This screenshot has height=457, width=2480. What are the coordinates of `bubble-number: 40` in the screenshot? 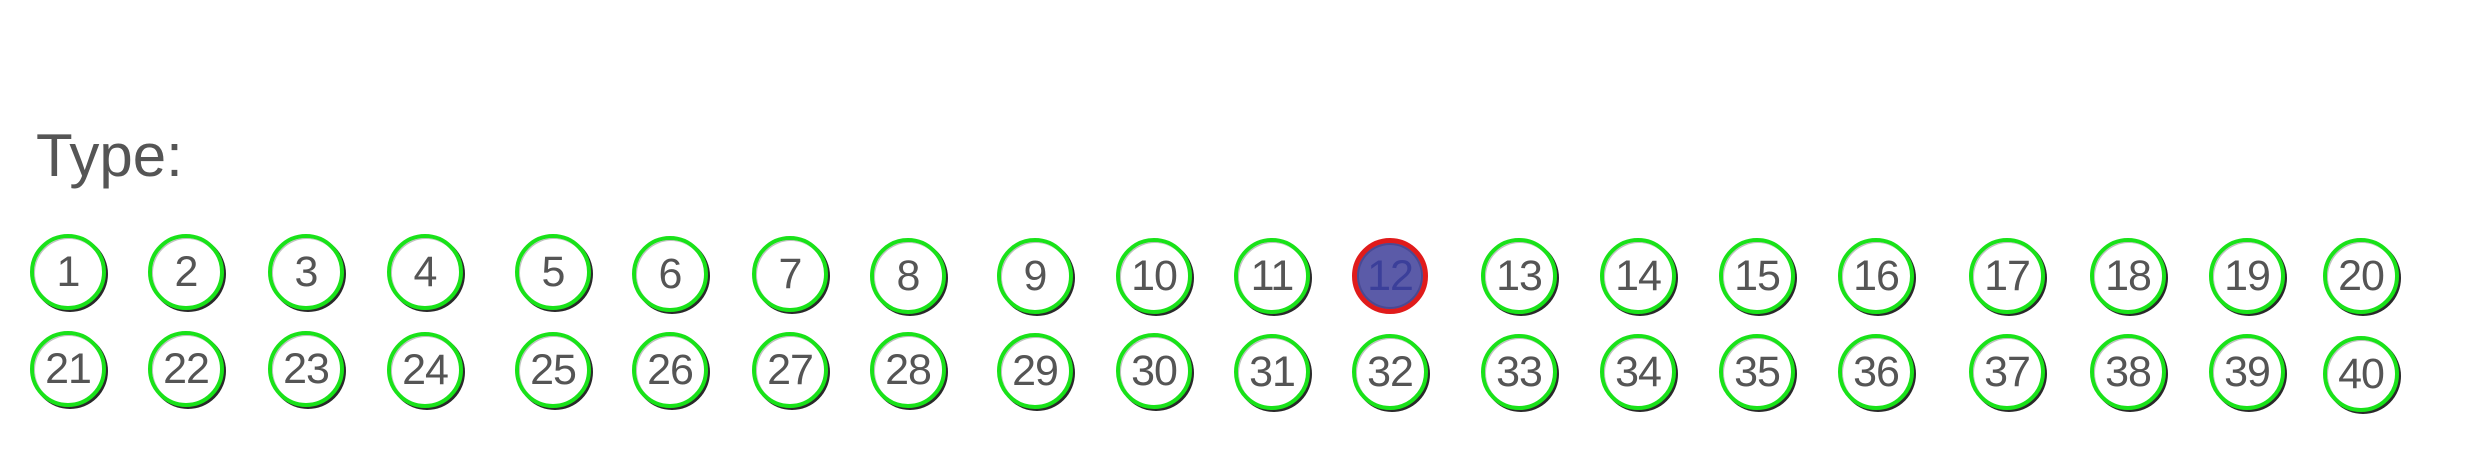 It's located at (2361, 373).